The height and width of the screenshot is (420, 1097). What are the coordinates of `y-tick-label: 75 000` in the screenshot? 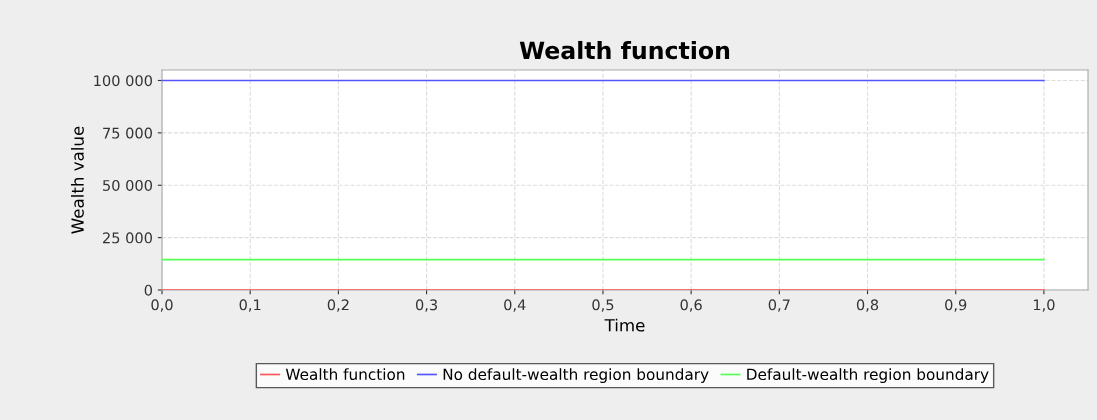 It's located at (127, 133).